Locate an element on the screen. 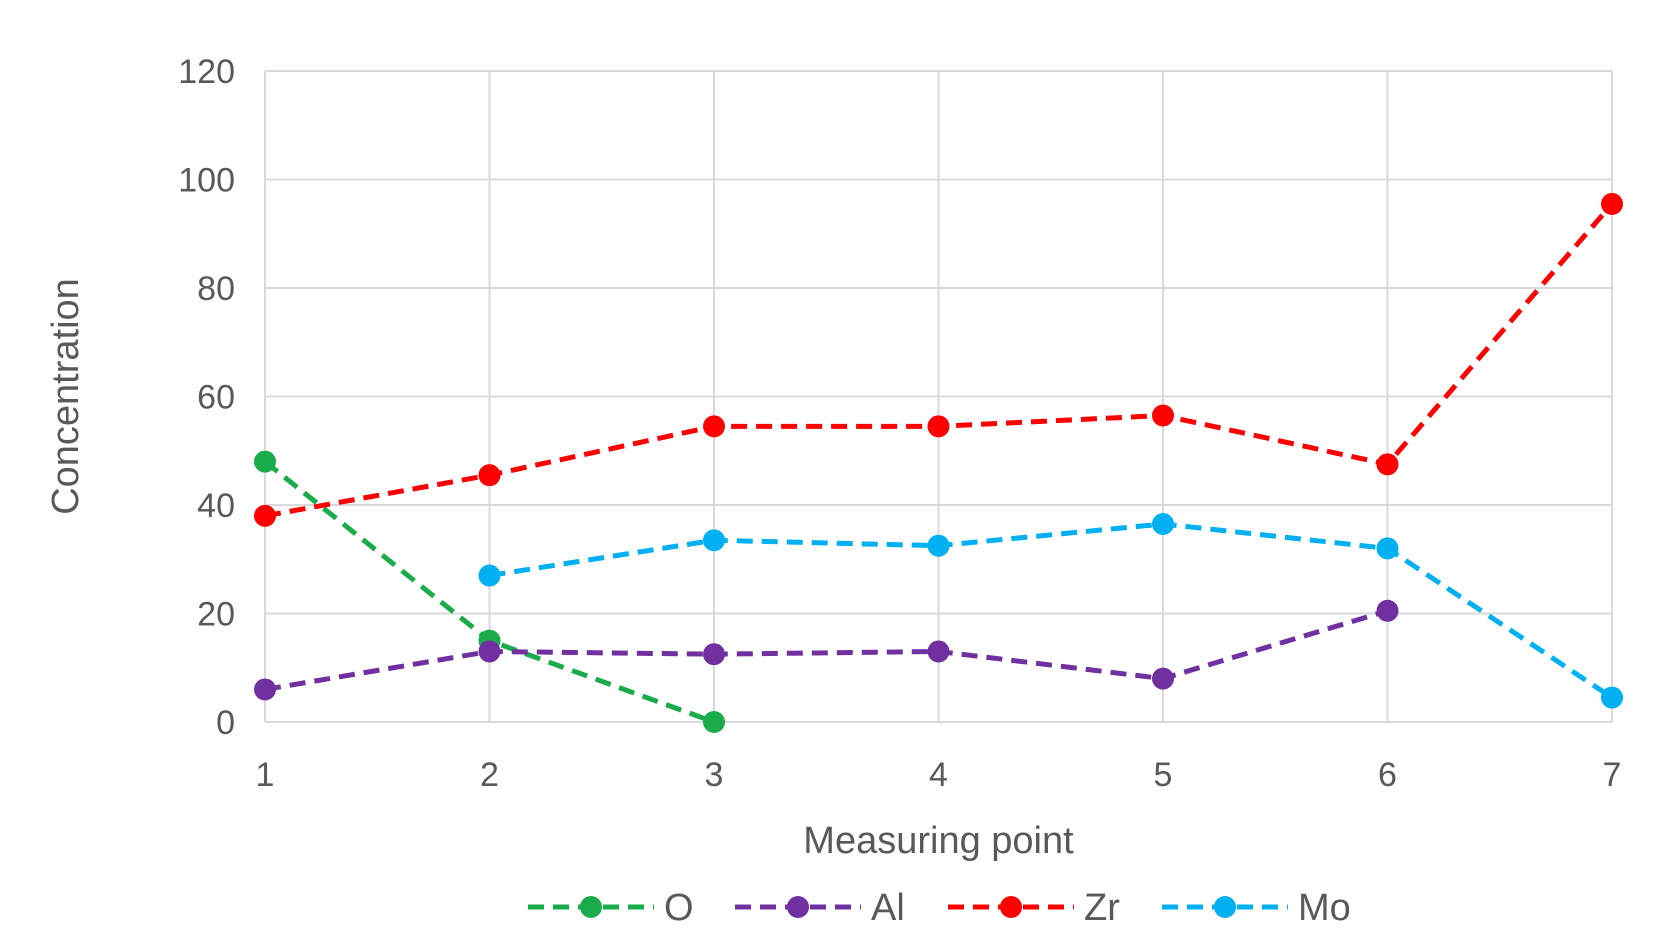  legend-item-mo: Mo is located at coordinates (1256, 908).